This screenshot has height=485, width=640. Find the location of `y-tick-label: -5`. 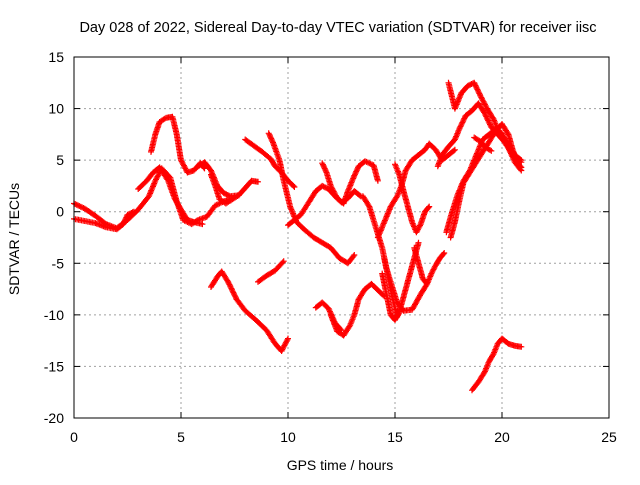

y-tick-label: -5 is located at coordinates (58, 263).